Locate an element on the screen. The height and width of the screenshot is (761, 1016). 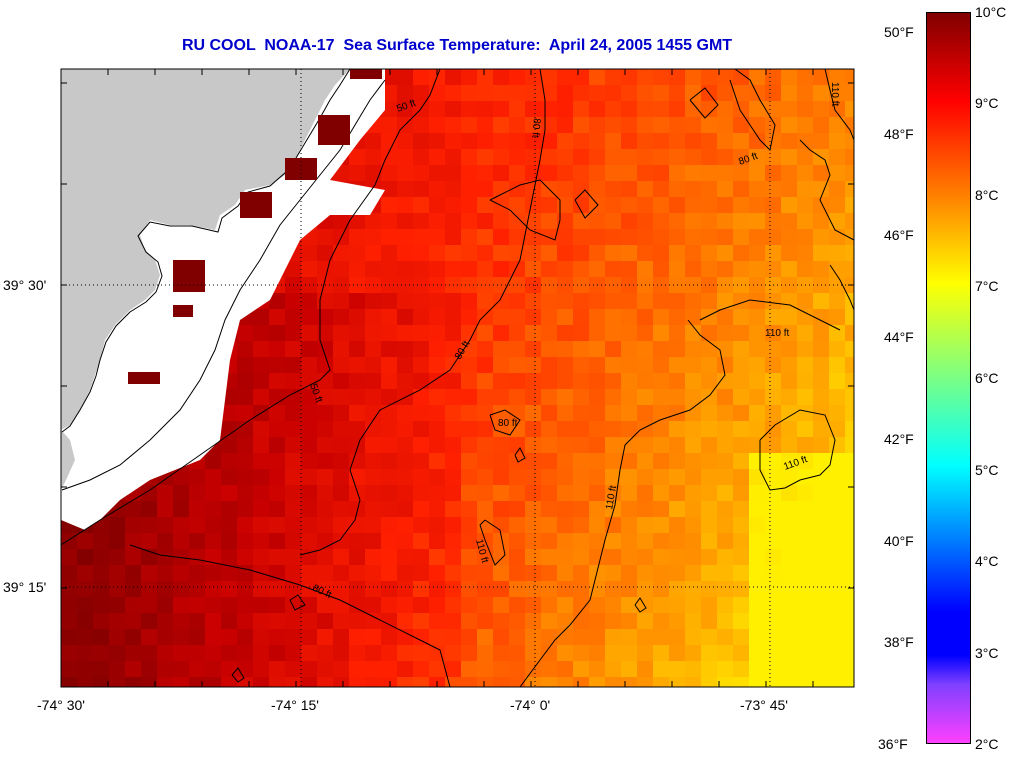
land-islands is located at coordinates (68, 460).